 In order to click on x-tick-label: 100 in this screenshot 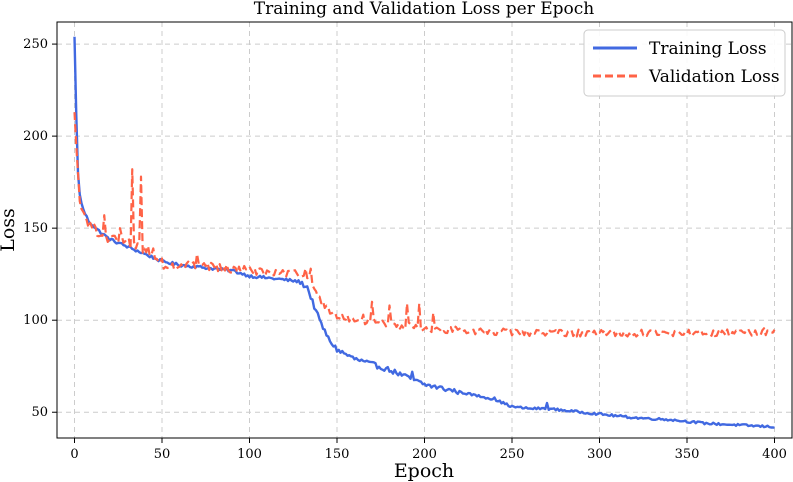, I will do `click(249, 454)`.